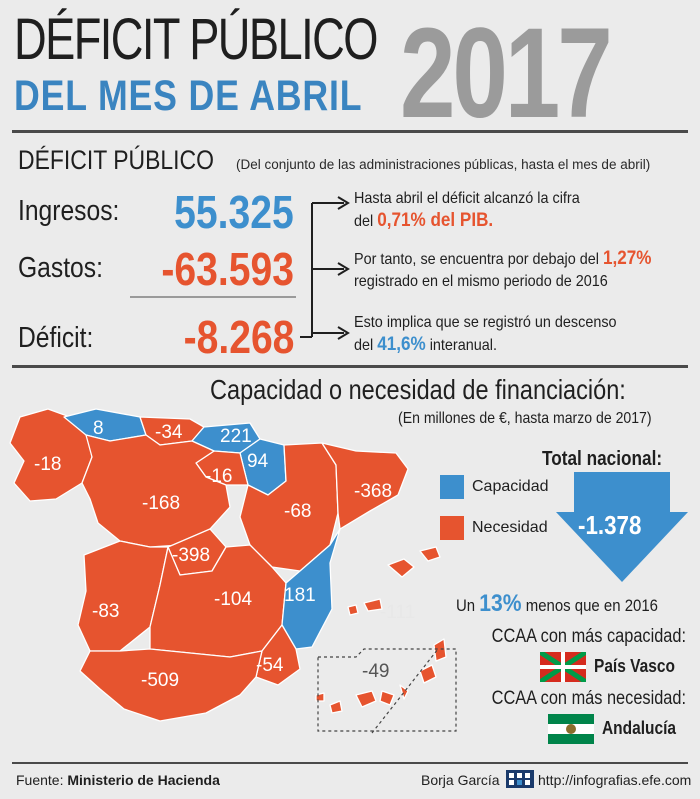 The width and height of the screenshot is (700, 799). I want to click on pais-vasco-flag-icon, so click(563, 667).